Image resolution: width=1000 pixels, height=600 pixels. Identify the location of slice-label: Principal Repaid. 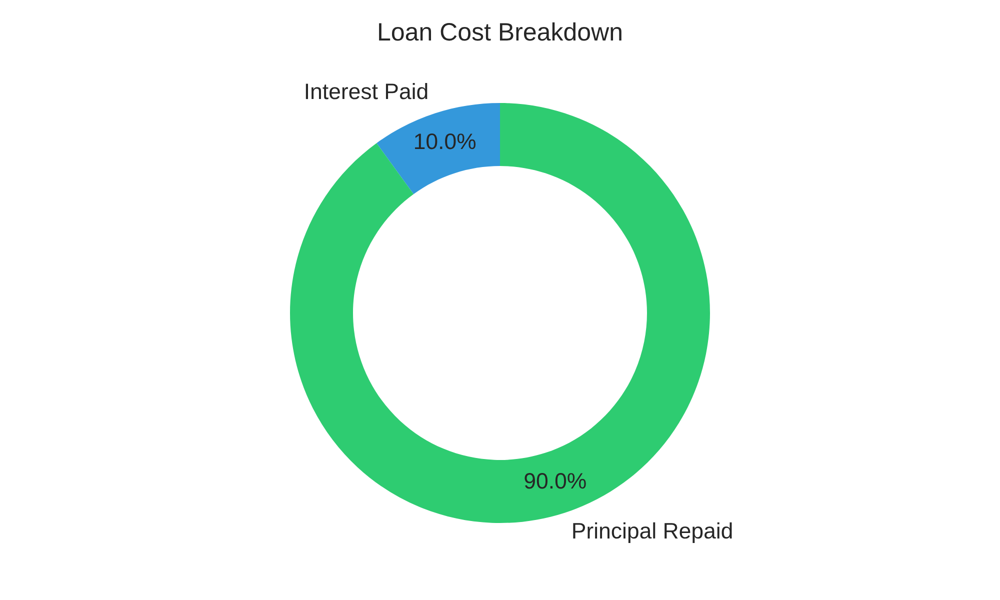
(652, 533).